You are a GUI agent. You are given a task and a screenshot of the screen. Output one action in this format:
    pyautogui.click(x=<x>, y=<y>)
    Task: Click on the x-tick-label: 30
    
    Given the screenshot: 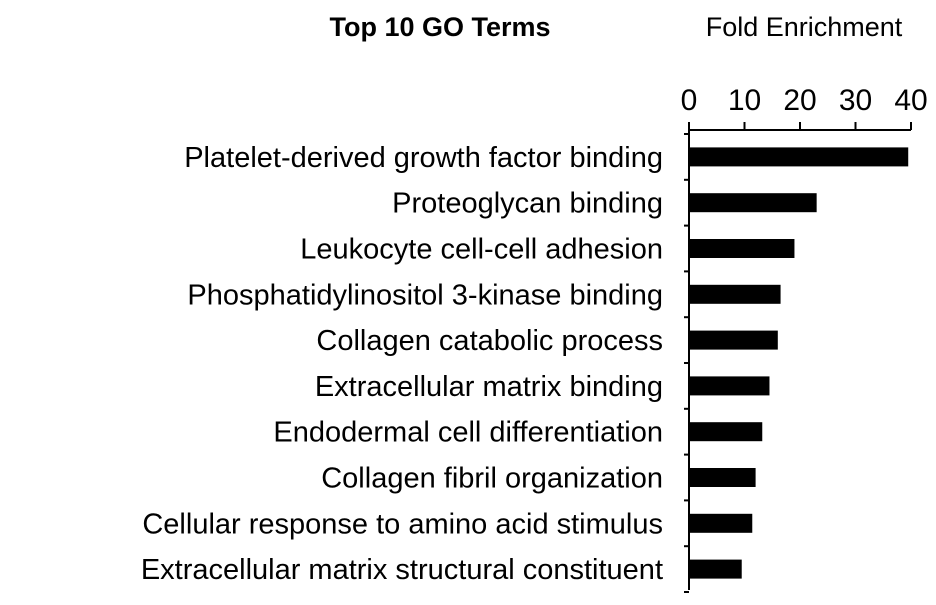 What is the action you would take?
    pyautogui.click(x=855, y=100)
    